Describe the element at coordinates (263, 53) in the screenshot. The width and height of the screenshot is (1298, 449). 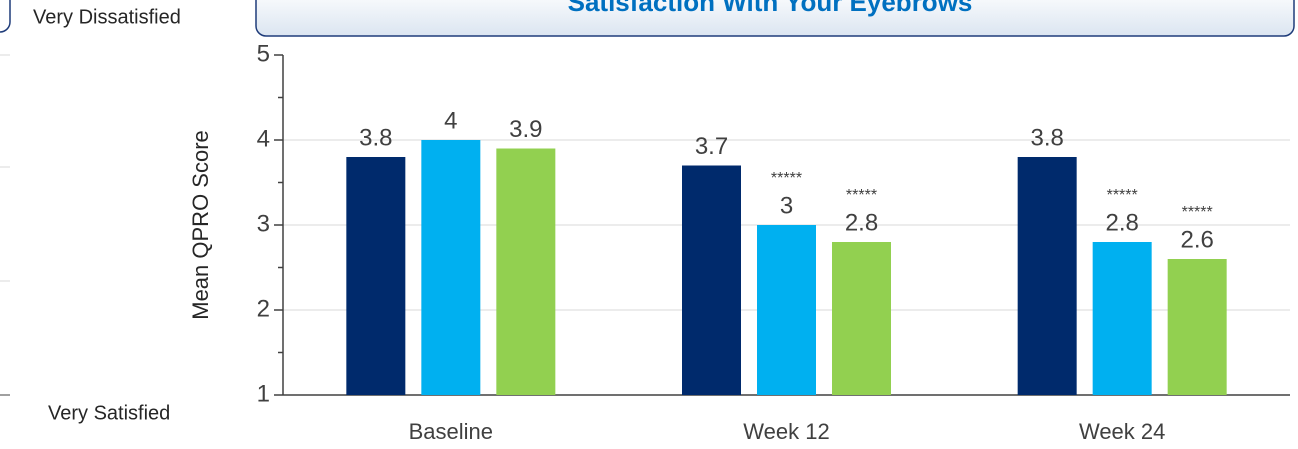
I see `y-tick-label: 5` at that location.